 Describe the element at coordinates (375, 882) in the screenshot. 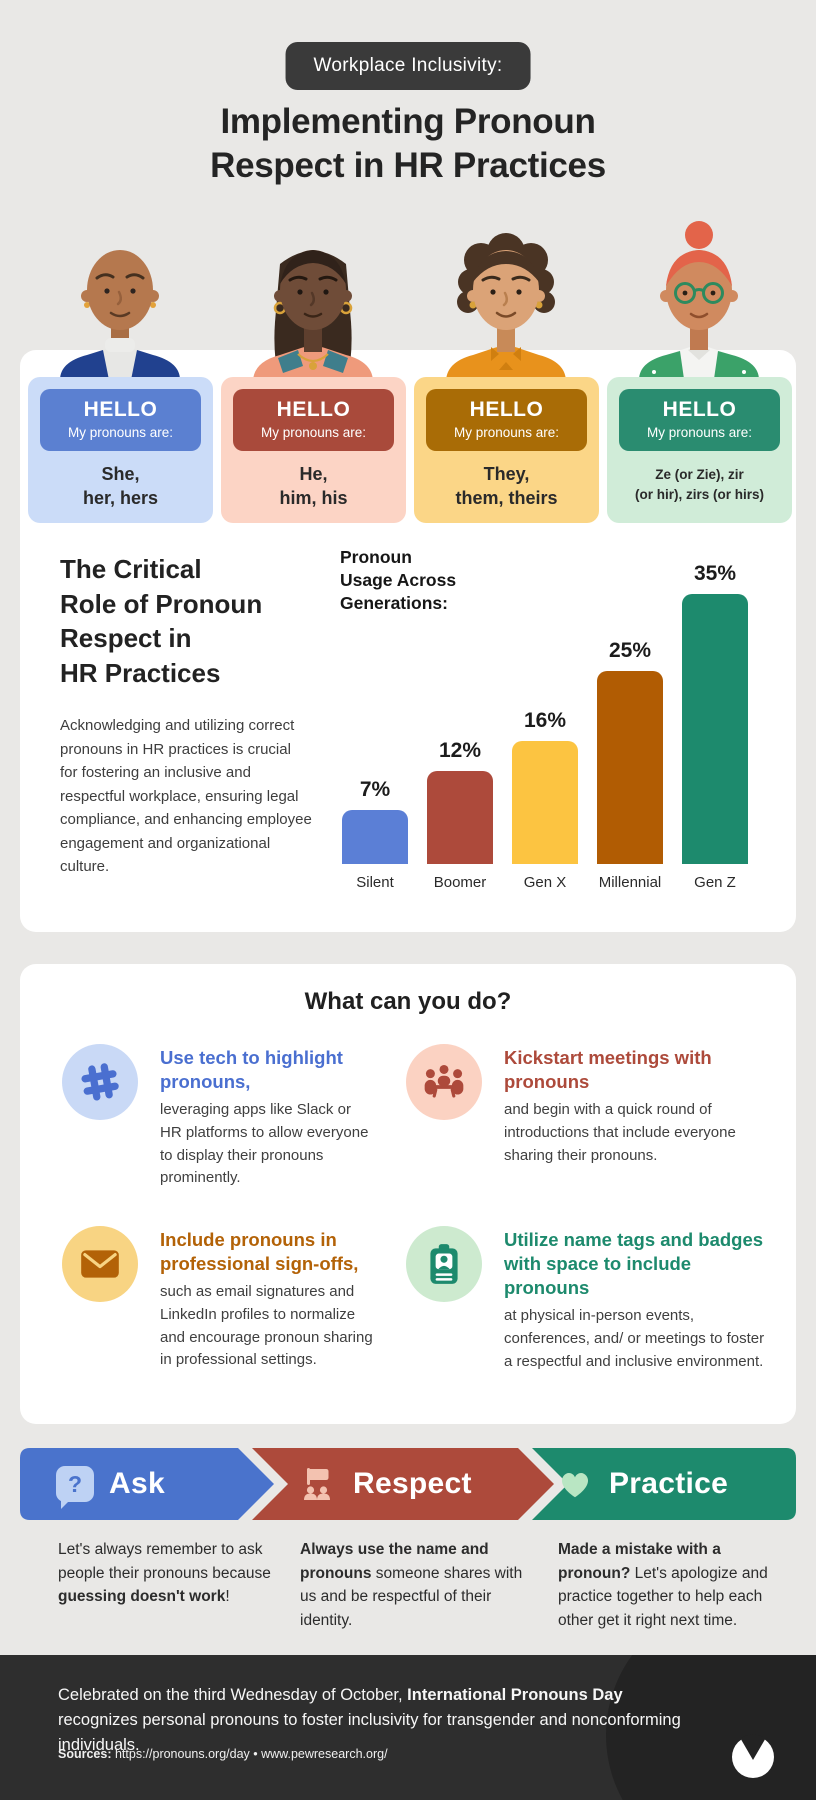

I see `bar-category-label: Silent` at that location.